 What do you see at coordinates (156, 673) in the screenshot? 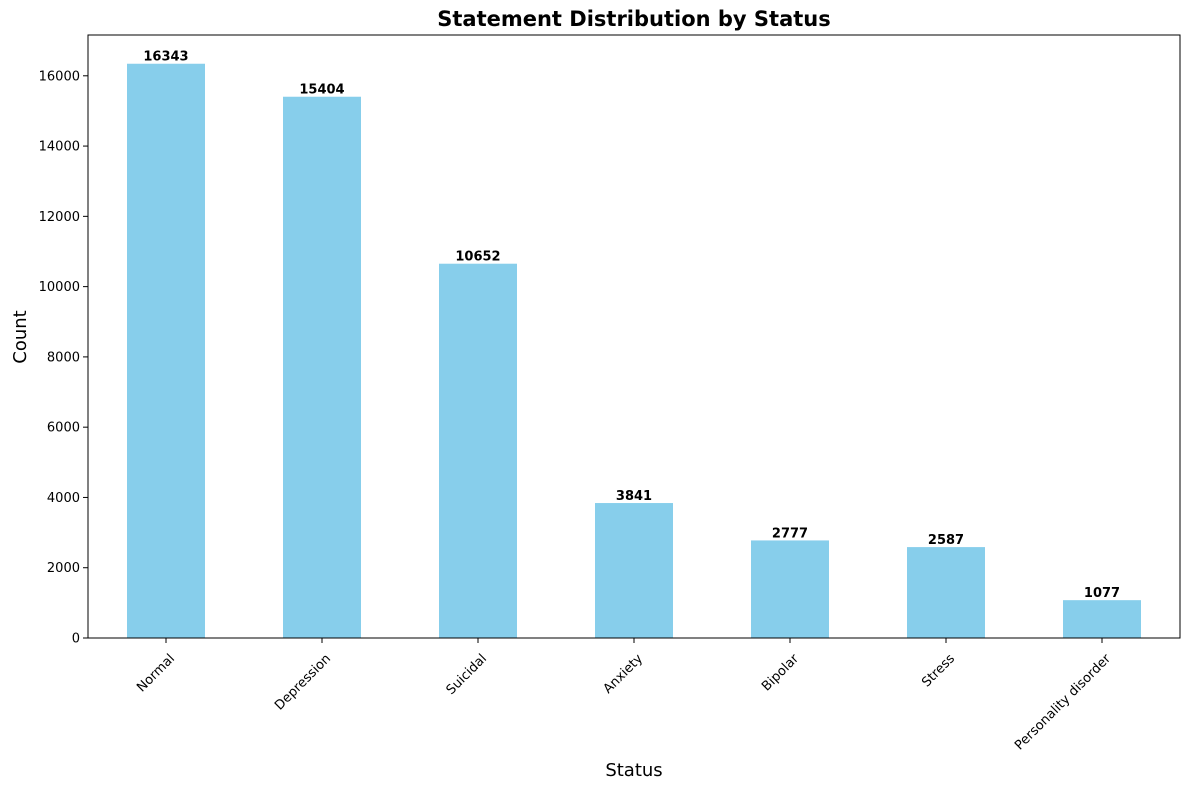
I see `x-tick-label: Normal` at bounding box center [156, 673].